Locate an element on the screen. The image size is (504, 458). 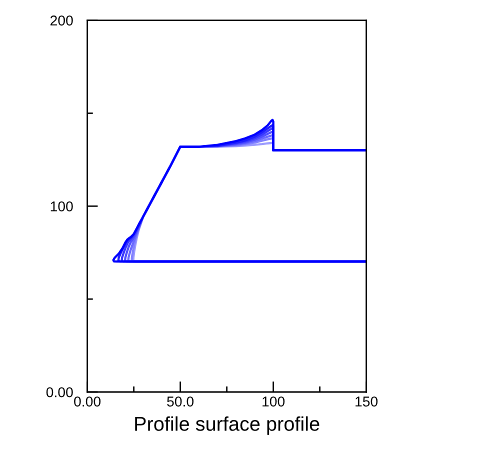
x-tick-label: 0.00 is located at coordinates (87, 401).